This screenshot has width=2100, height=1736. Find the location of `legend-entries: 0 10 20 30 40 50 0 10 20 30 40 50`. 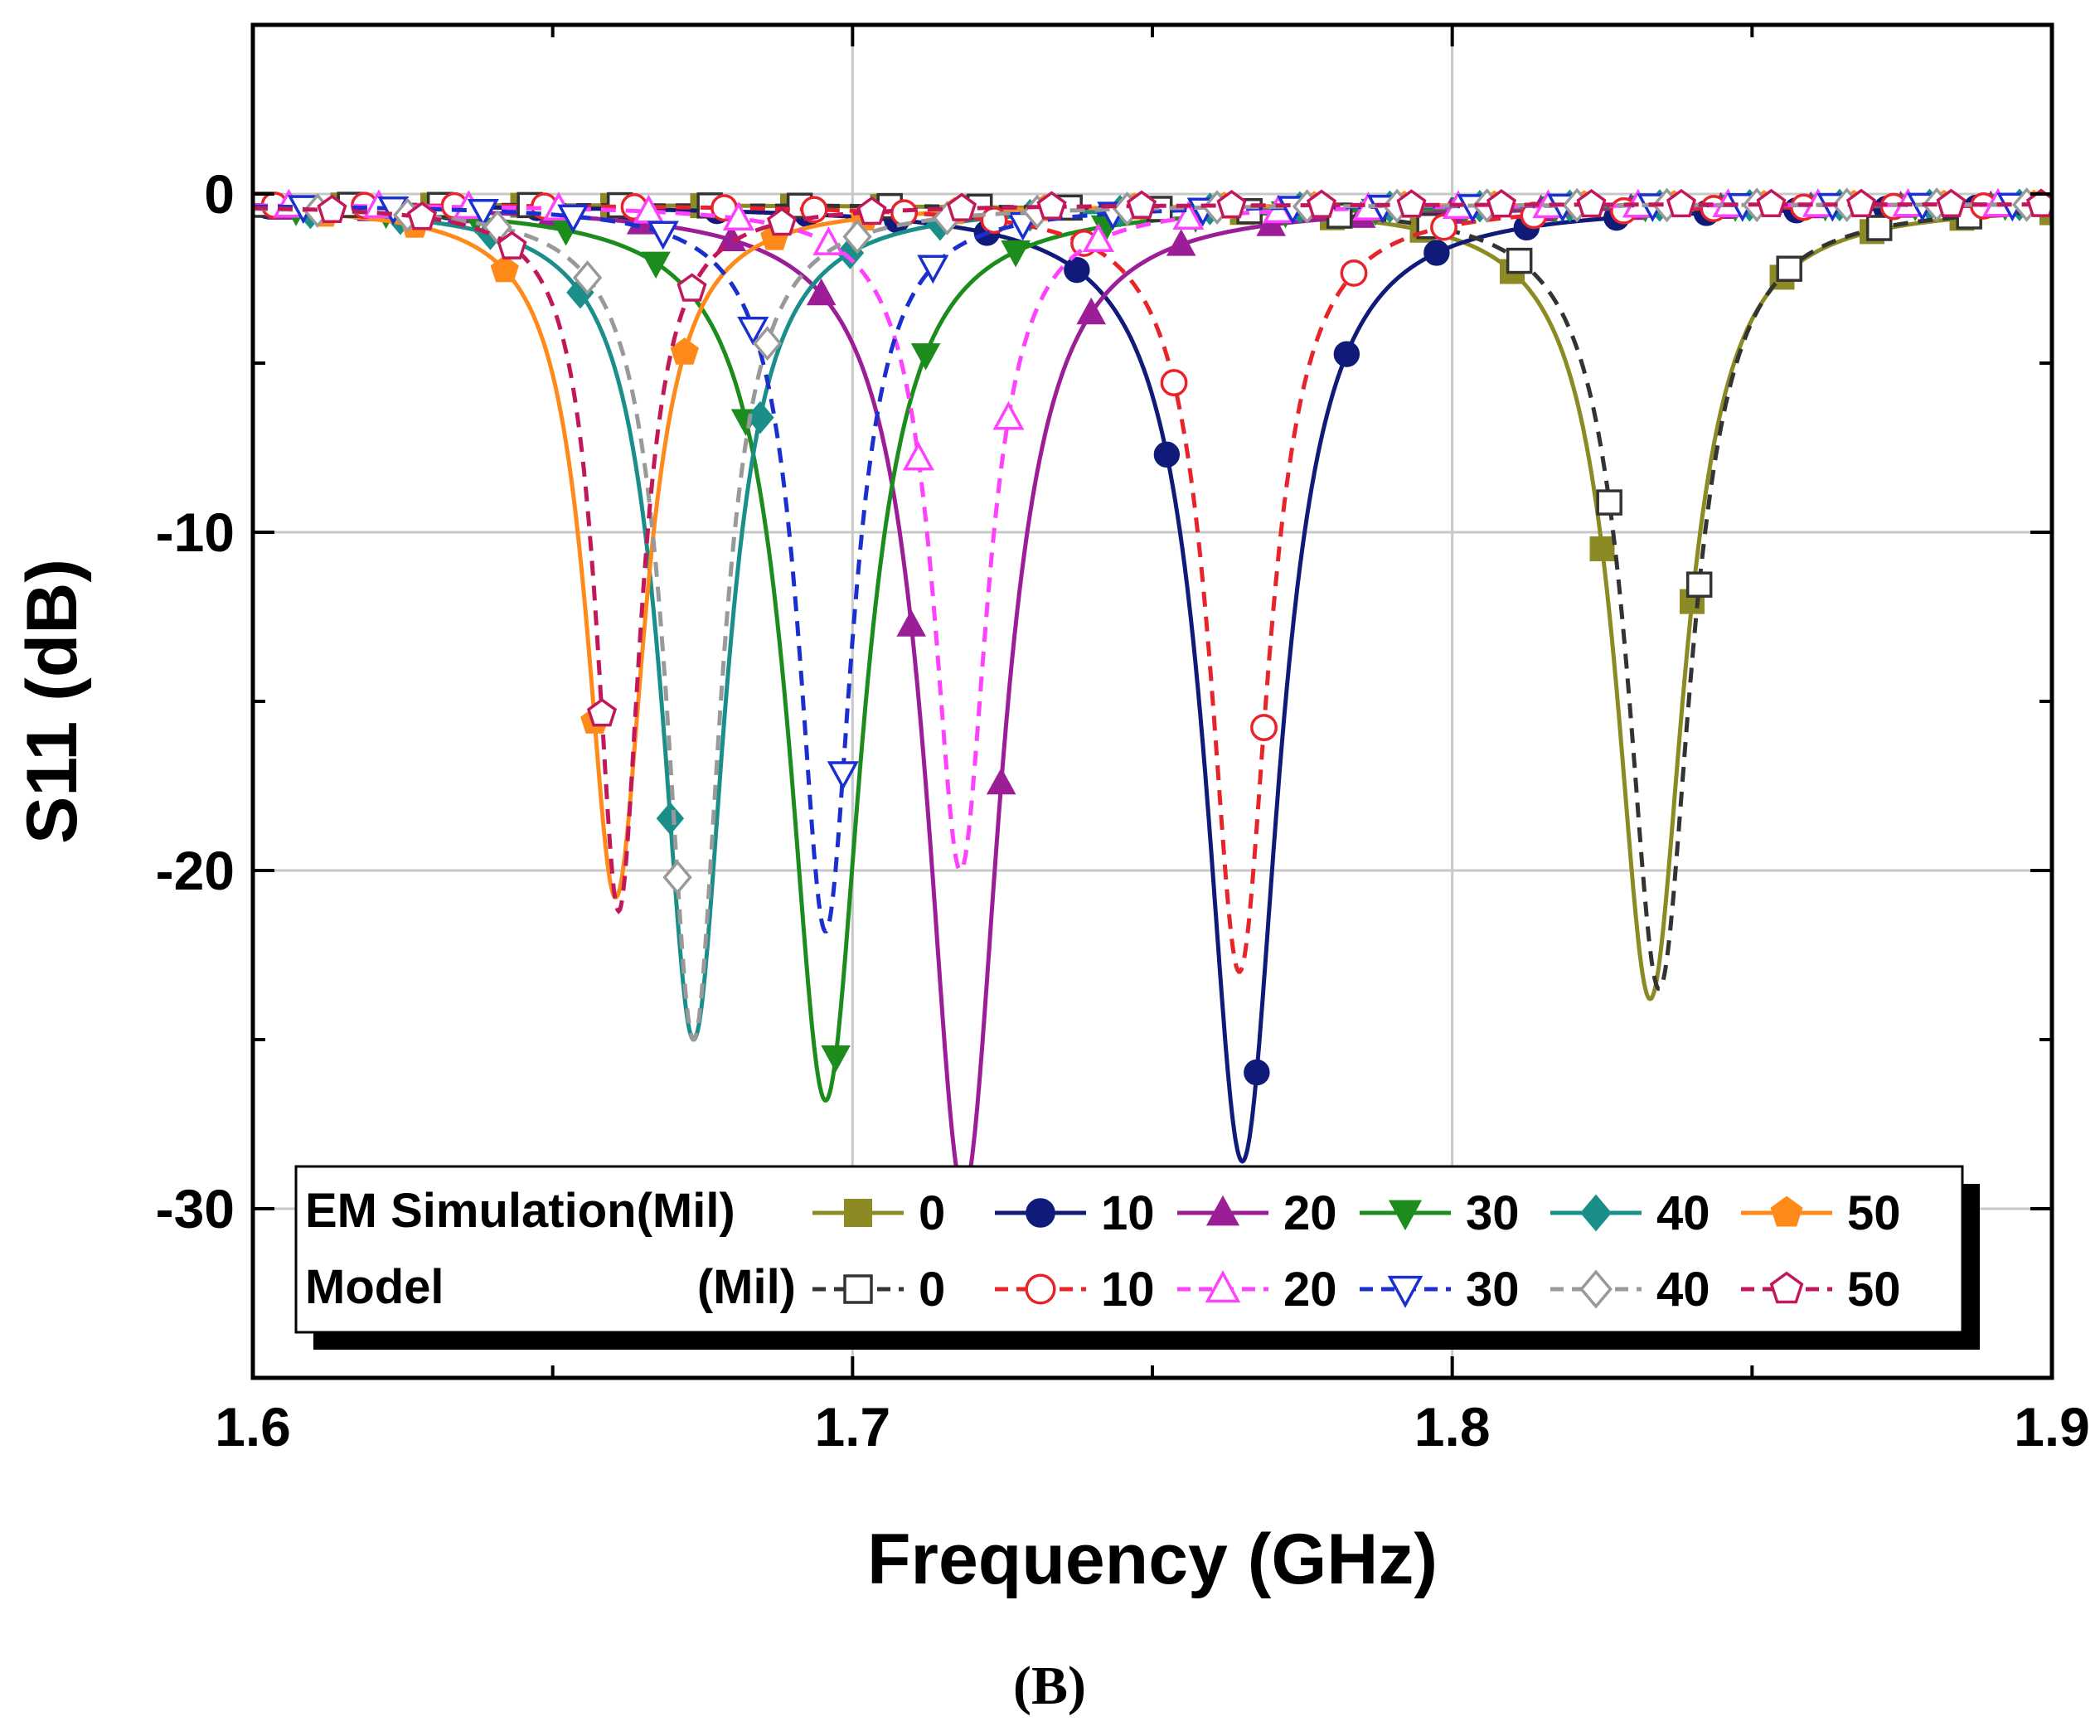

legend-entries: 0 10 20 30 40 50 0 10 20 30 40 50 is located at coordinates (1356, 1251).